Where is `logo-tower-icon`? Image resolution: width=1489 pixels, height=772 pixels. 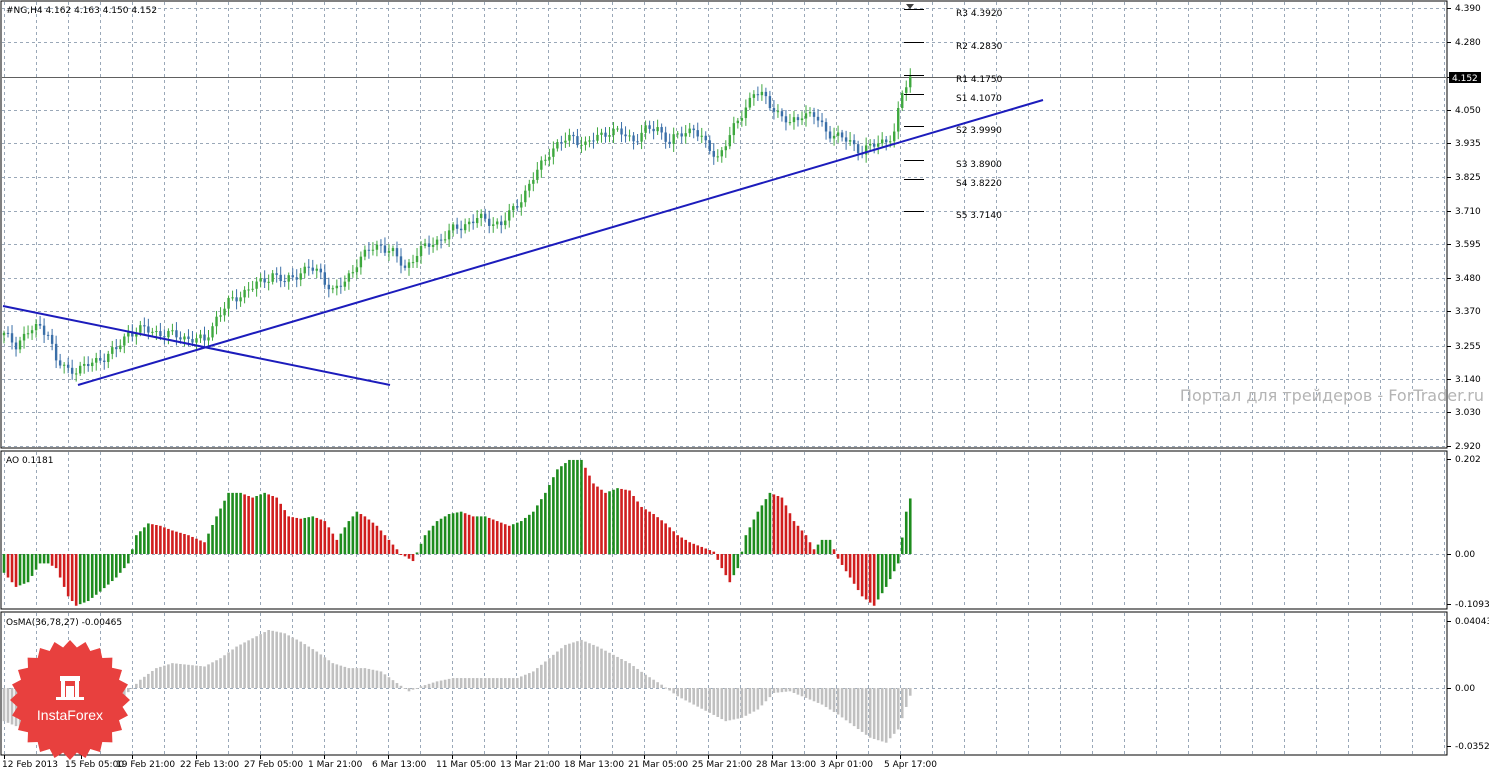
logo-tower-icon is located at coordinates (70, 688).